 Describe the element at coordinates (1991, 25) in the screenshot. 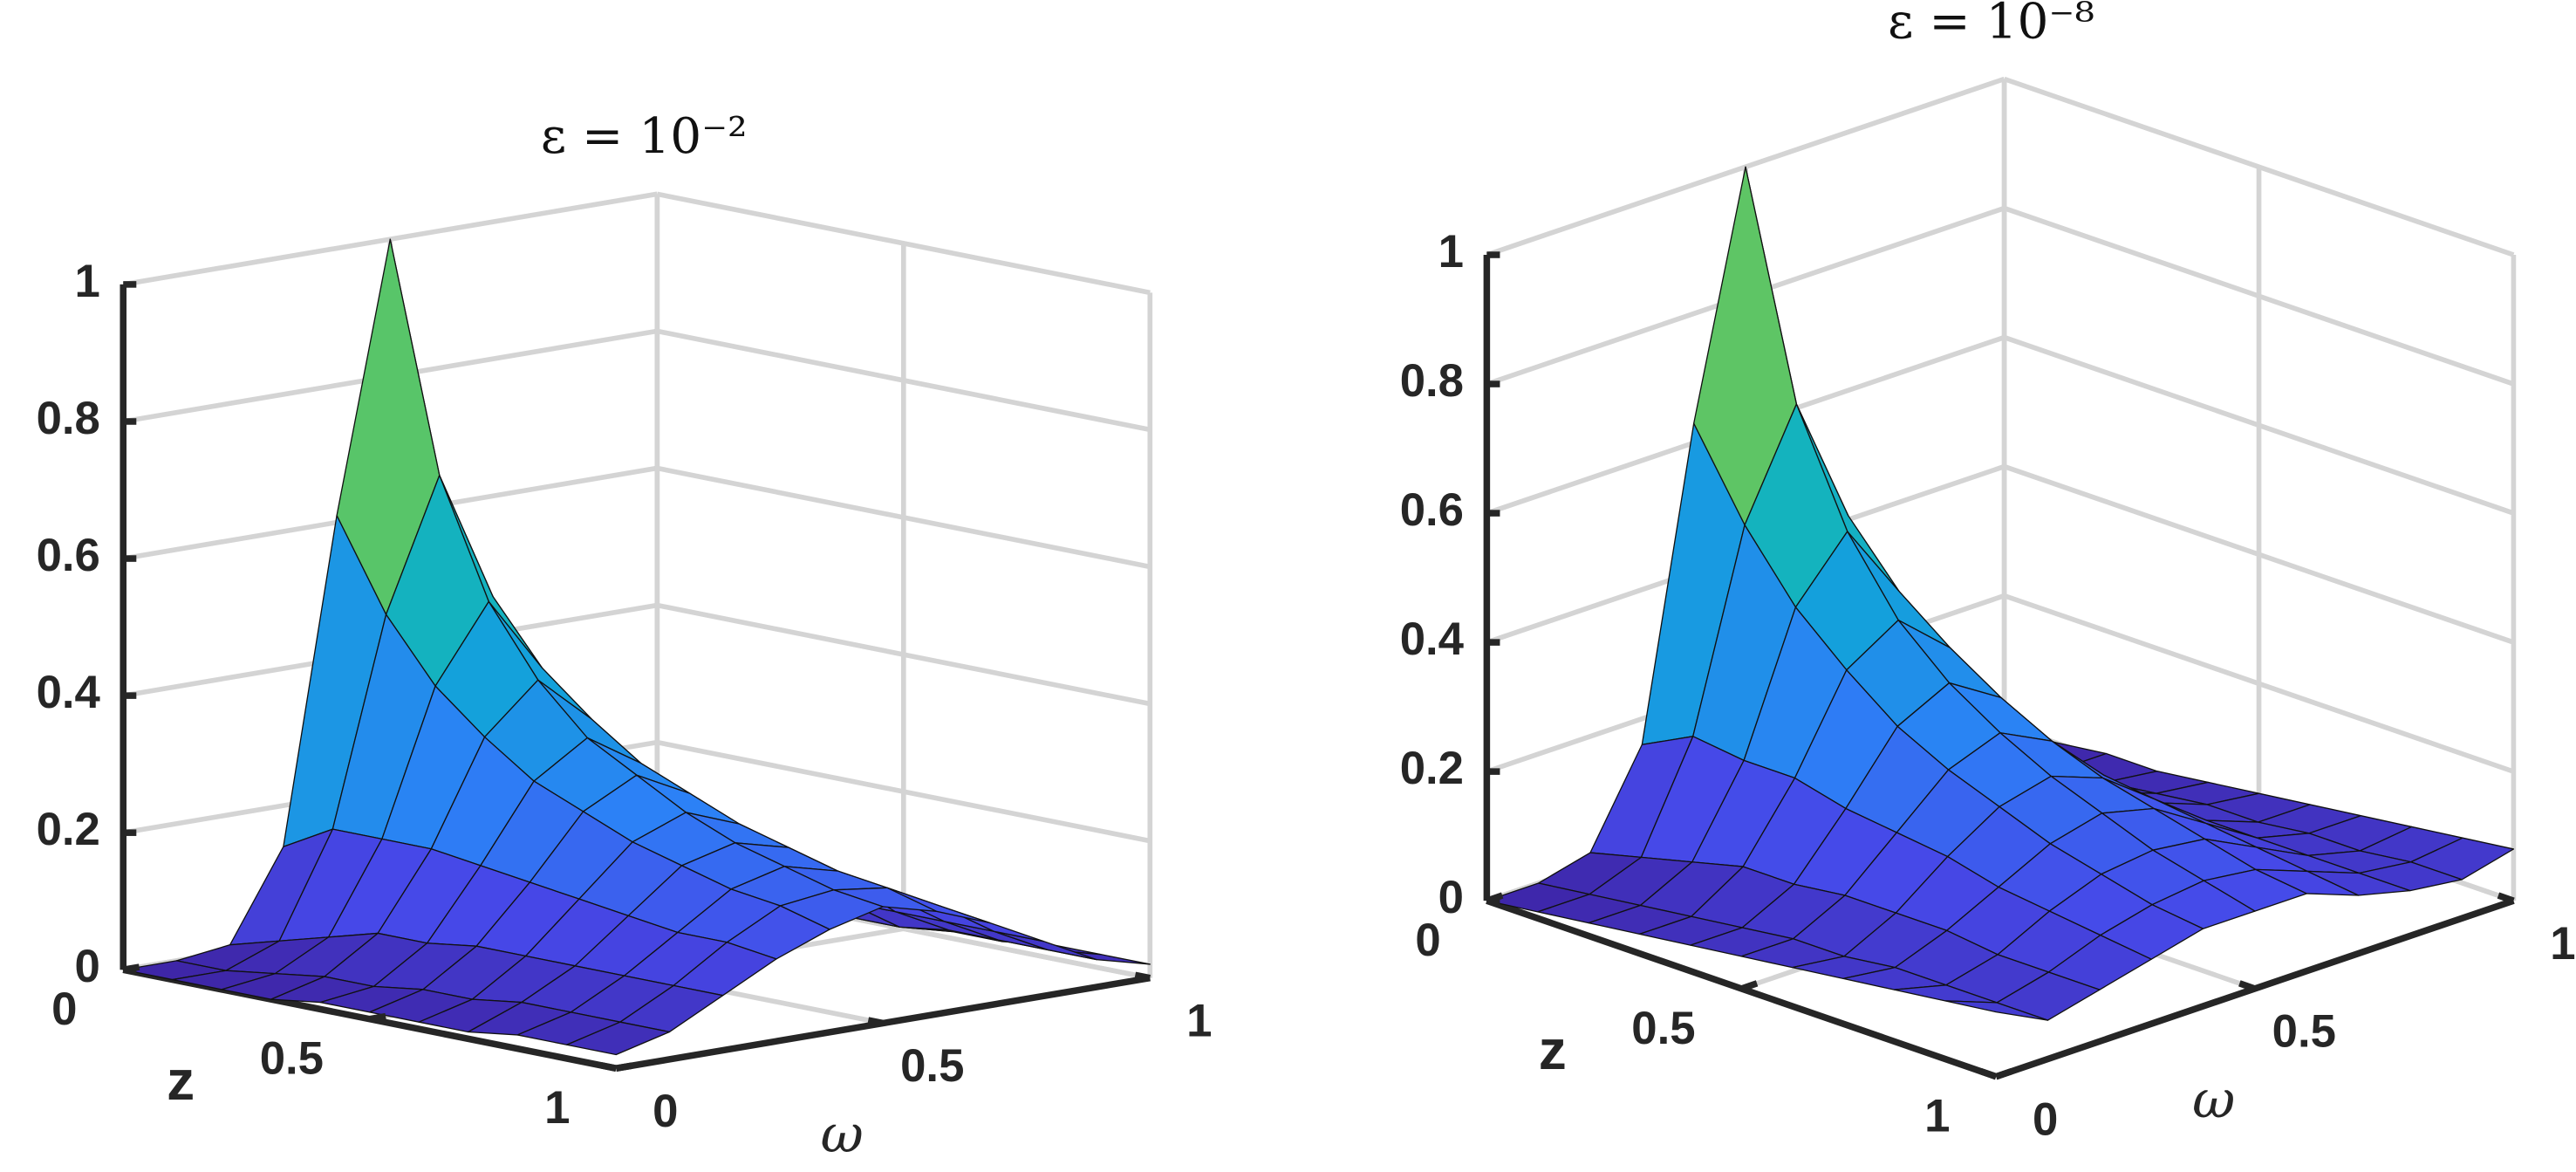

I see `chart-title: ε = 10⁻⁸` at that location.